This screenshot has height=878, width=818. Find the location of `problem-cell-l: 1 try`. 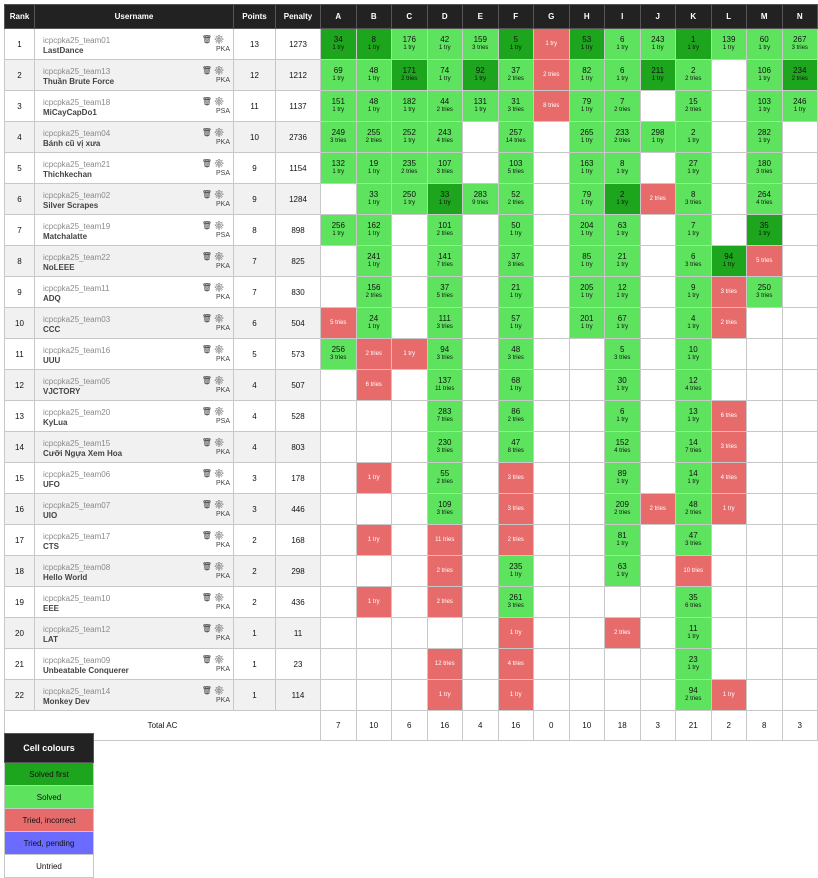

problem-cell-l: 1 try is located at coordinates (728, 509).